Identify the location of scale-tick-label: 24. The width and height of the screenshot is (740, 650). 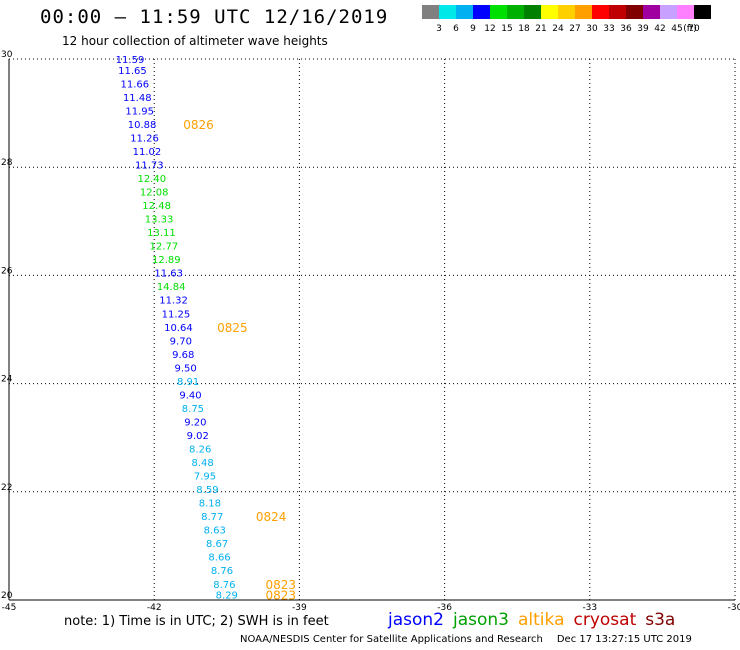
(558, 29).